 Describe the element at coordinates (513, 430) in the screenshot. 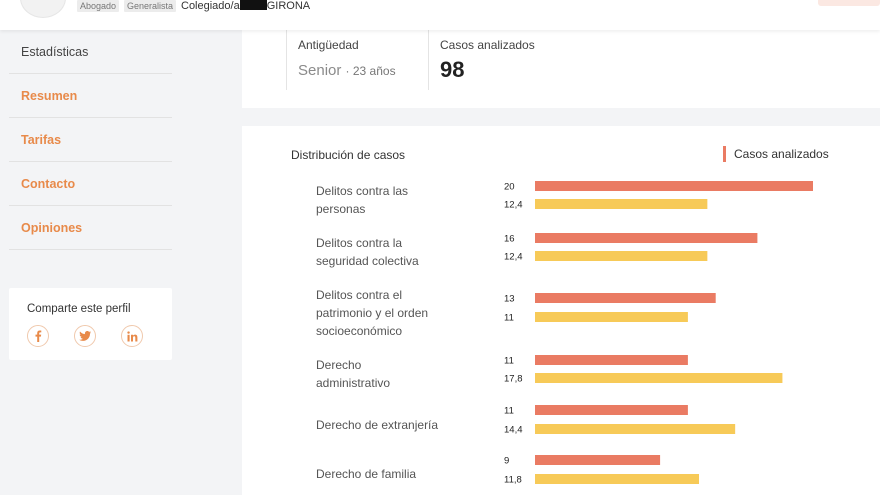

I see `bar-value-label: 14,4` at that location.